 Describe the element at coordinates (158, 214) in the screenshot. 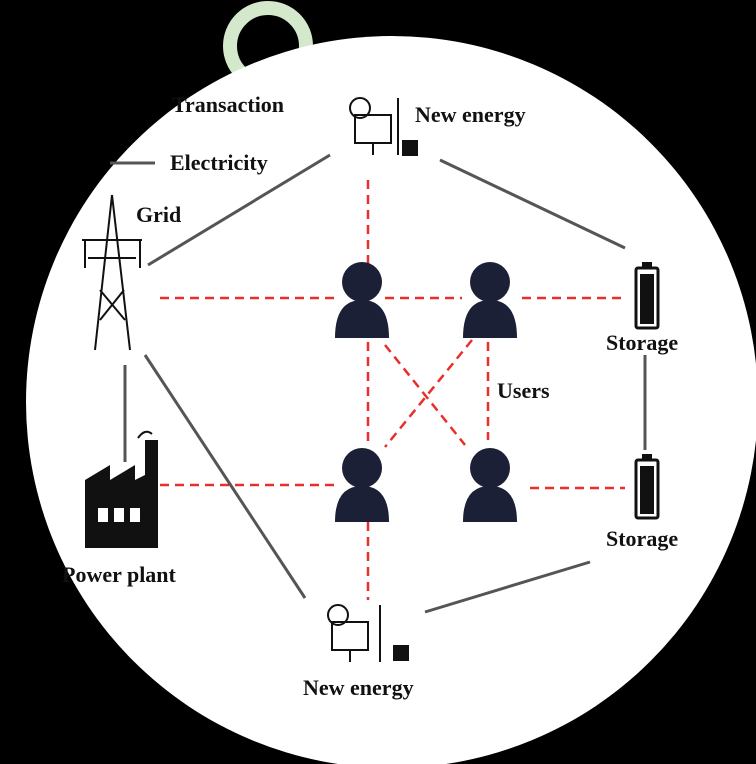

I see `node-label: Grid` at that location.